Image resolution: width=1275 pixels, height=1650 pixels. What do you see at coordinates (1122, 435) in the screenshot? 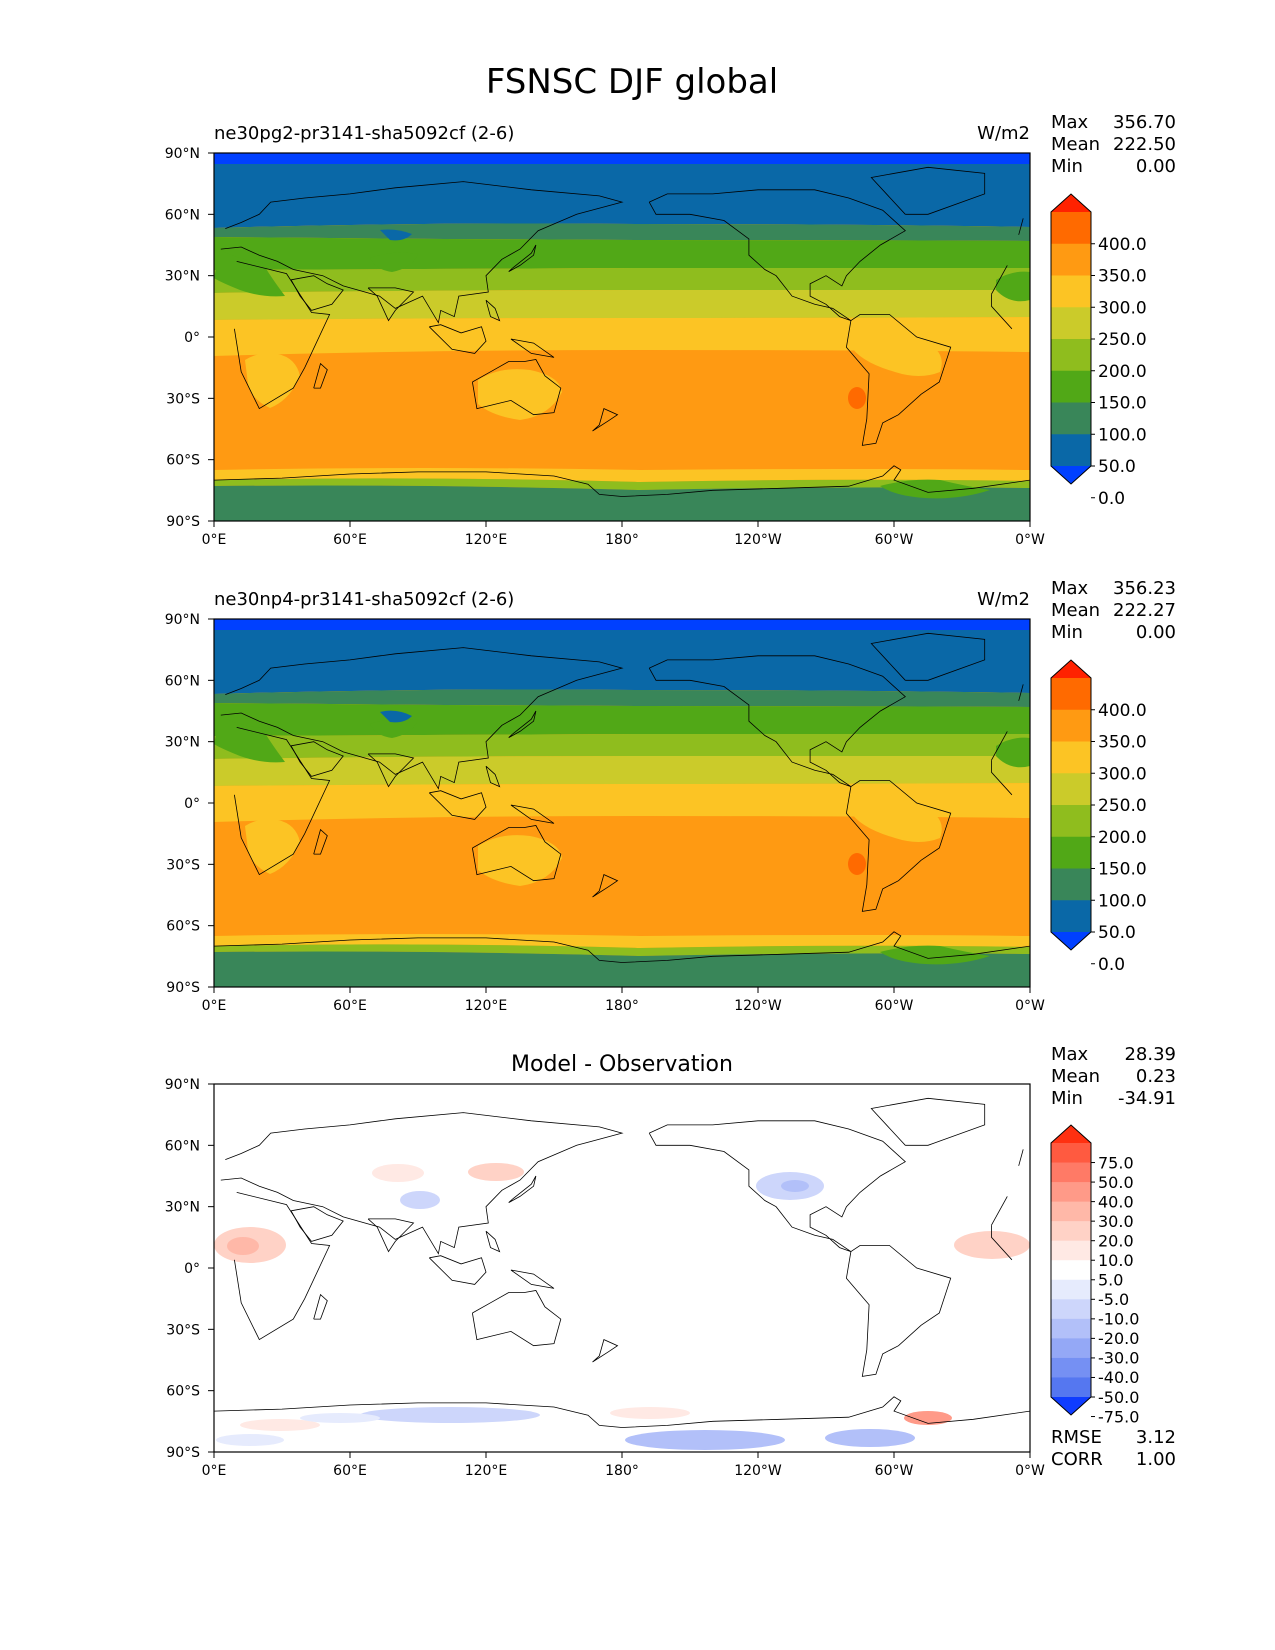
I see `colorbar-tick-label: 100.0` at bounding box center [1122, 435].